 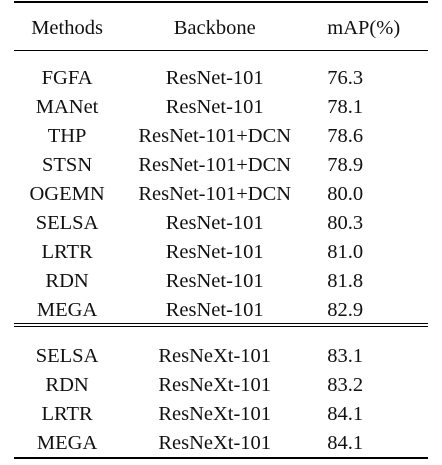 I want to click on top-rule, so click(x=221, y=2).